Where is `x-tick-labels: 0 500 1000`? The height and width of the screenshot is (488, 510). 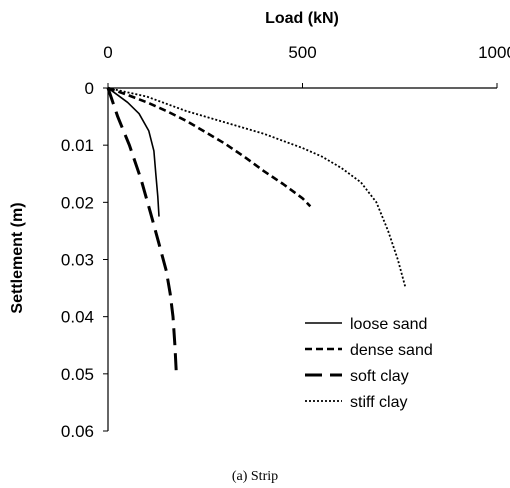
x-tick-labels: 0 500 1000 is located at coordinates (306, 65).